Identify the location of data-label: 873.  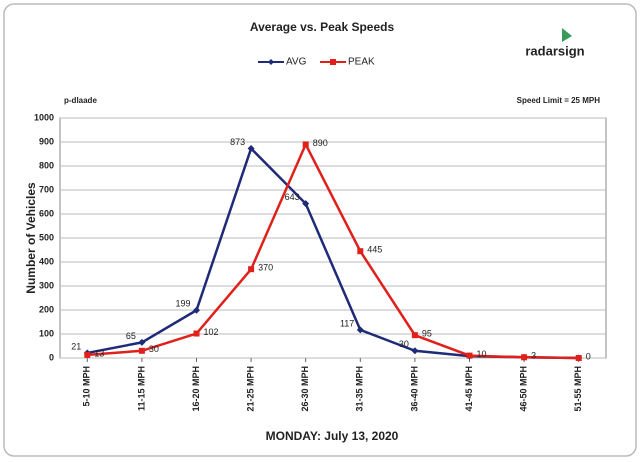
(237, 142).